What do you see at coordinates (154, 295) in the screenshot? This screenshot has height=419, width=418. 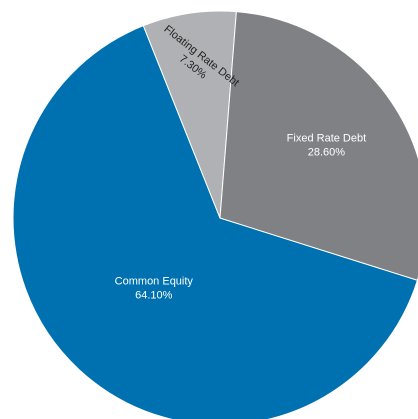 I see `slice-value-label-common-equity: 64.10%` at bounding box center [154, 295].